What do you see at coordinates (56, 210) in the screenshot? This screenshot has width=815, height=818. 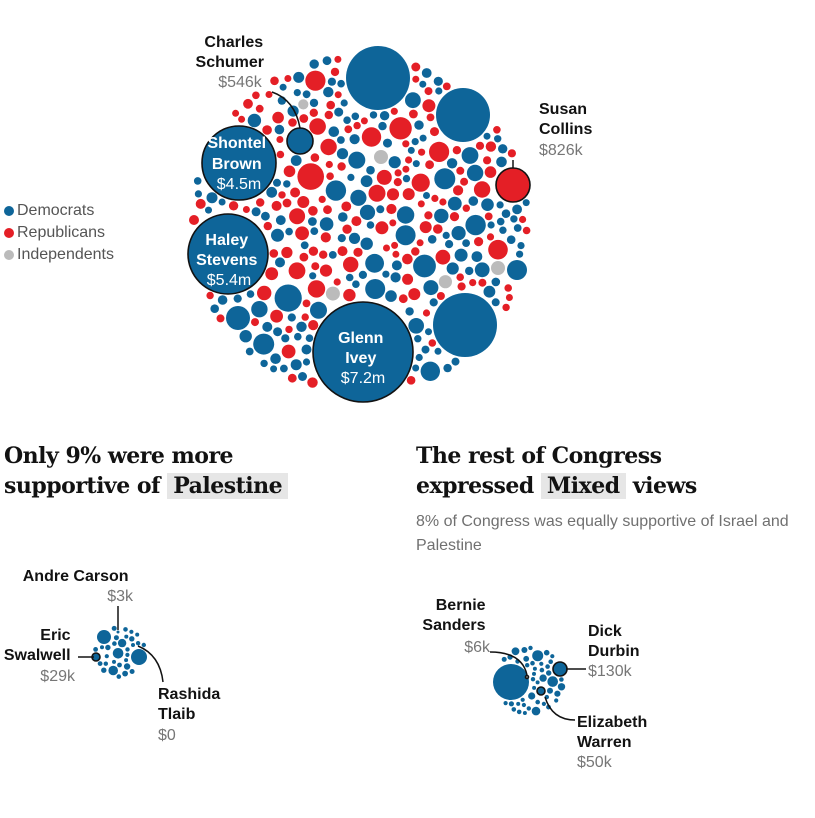 I see `legend-label: Democrats` at bounding box center [56, 210].